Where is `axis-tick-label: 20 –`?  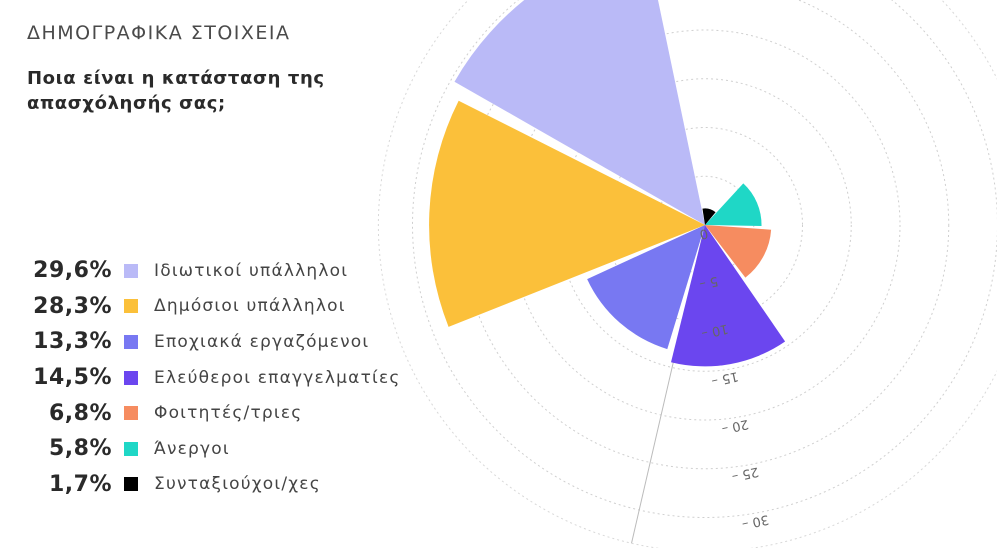
axis-tick-label: 20 – is located at coordinates (735, 426).